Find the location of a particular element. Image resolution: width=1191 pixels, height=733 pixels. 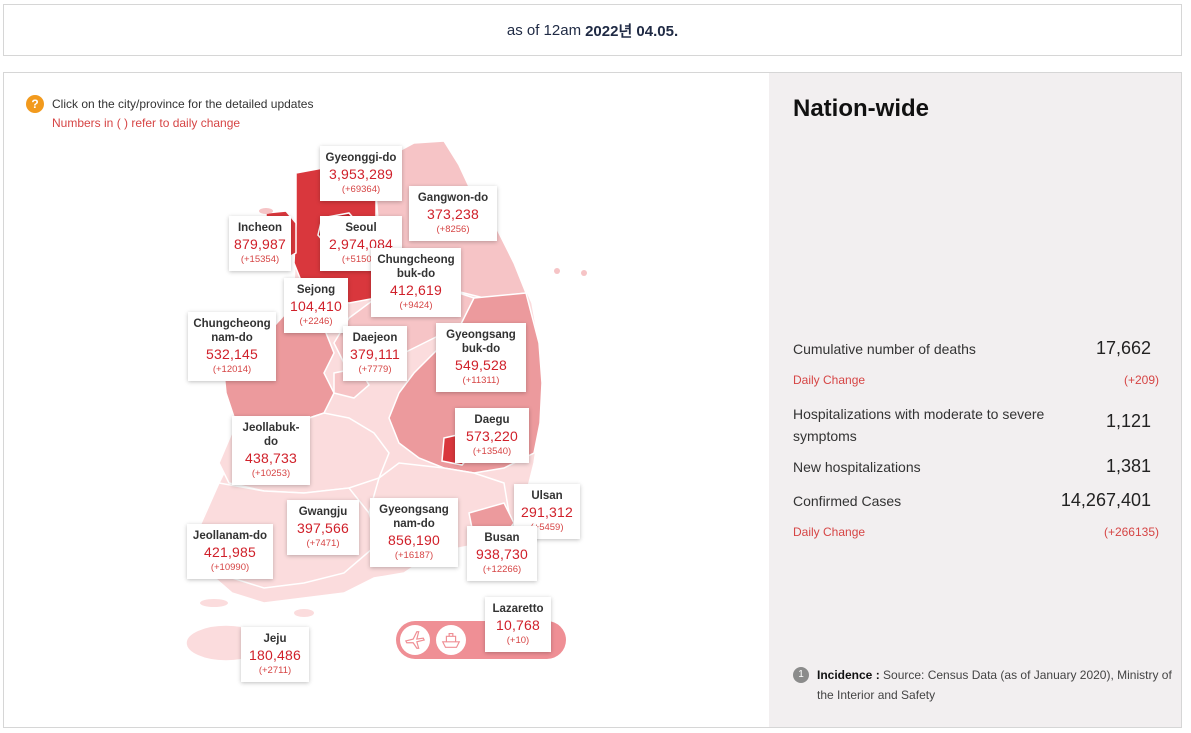

region-name: Incheon is located at coordinates (260, 228).